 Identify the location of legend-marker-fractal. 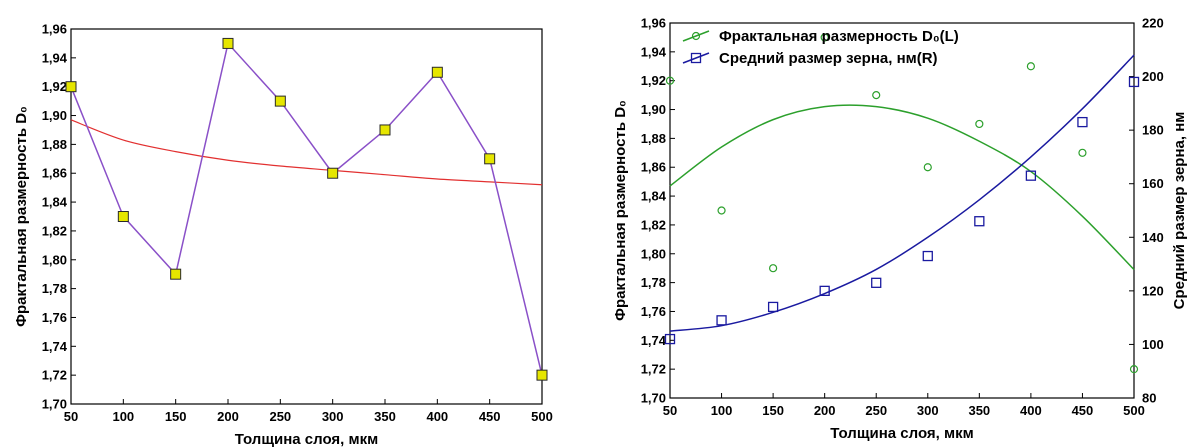
(696, 36).